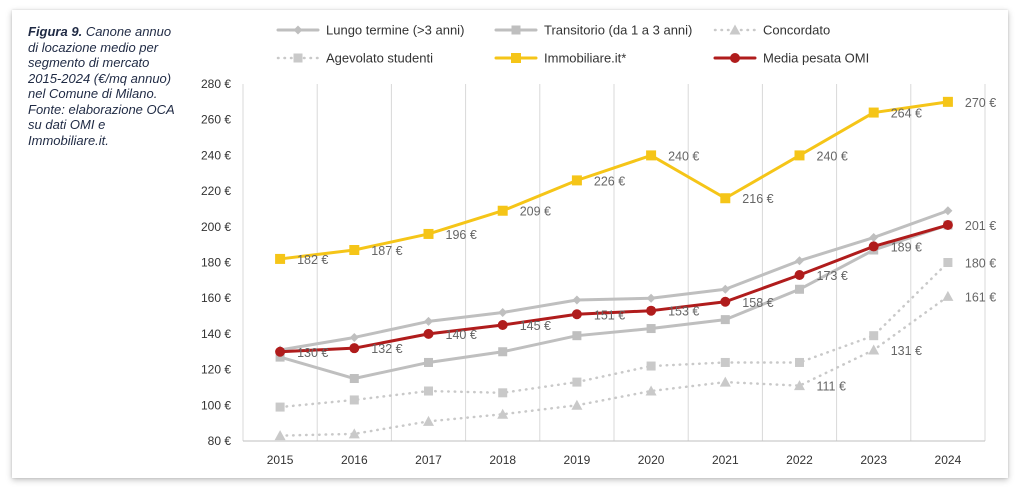 Image resolution: width=1024 pixels, height=493 pixels. I want to click on legend-marker-immobiliare-it, so click(516, 58).